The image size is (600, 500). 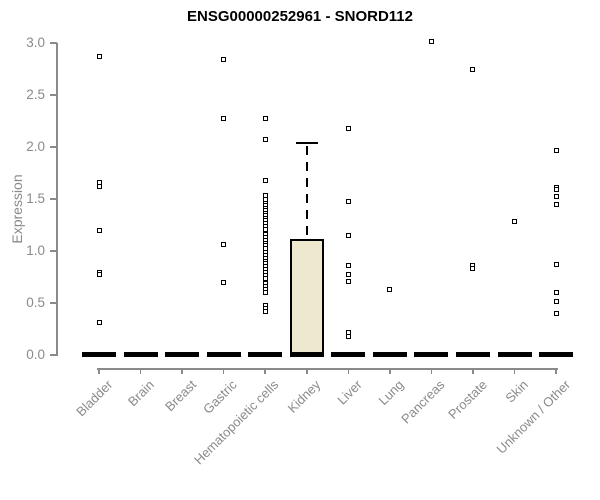 What do you see at coordinates (306, 296) in the screenshot?
I see `box` at bounding box center [306, 296].